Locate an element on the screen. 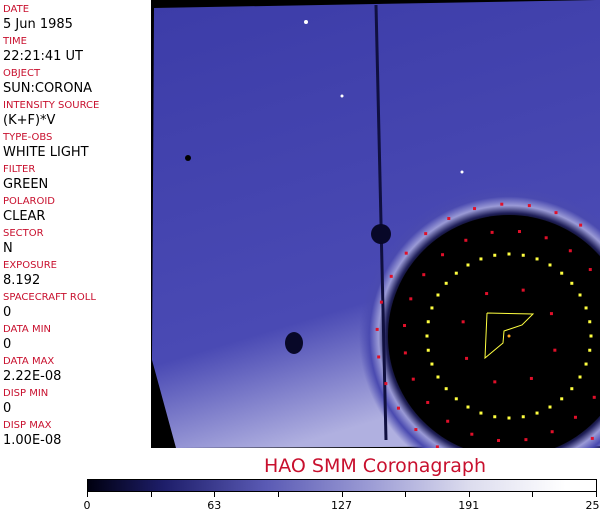 Image resolution: width=600 pixels, height=512 pixels. field-value: 1.00E-08 is located at coordinates (32, 440).